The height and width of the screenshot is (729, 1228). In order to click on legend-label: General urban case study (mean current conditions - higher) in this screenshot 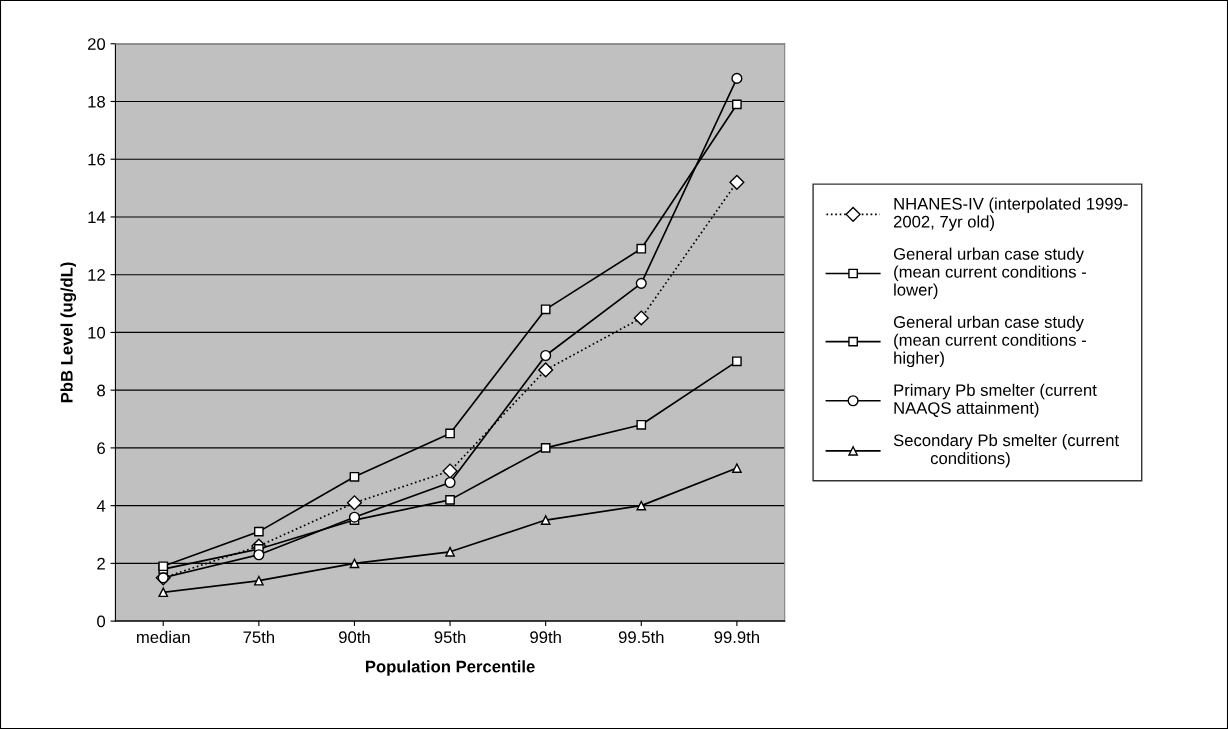, I will do `click(989, 341)`.